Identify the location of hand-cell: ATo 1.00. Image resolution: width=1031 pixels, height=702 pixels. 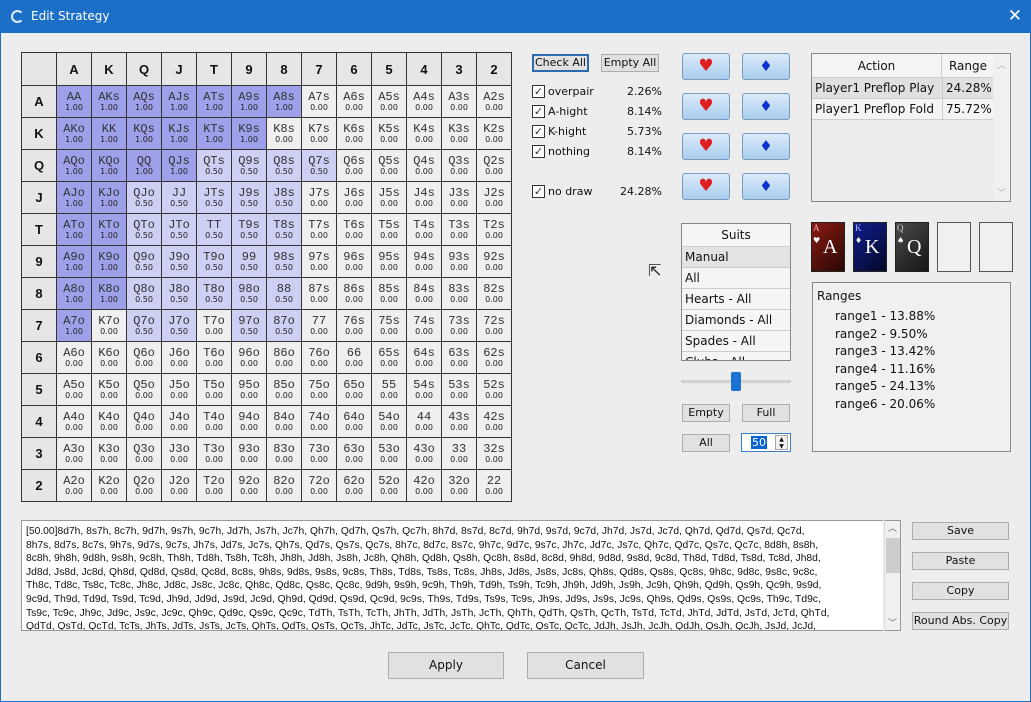
(74, 229).